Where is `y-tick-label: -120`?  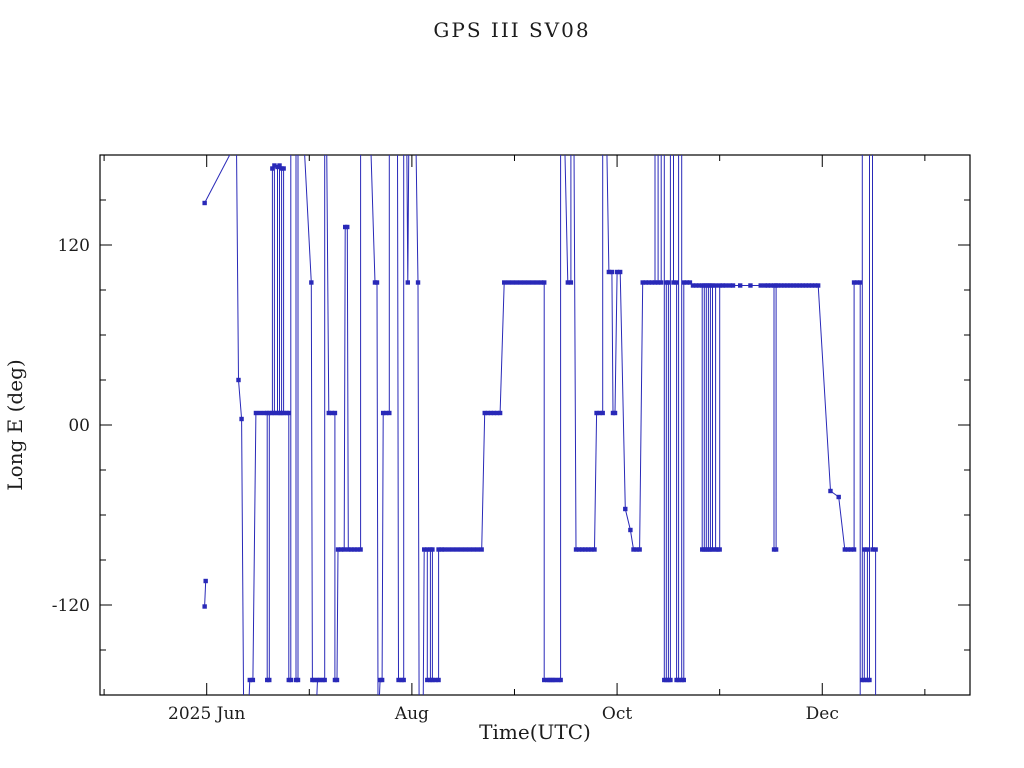
y-tick-label: -120 is located at coordinates (71, 606).